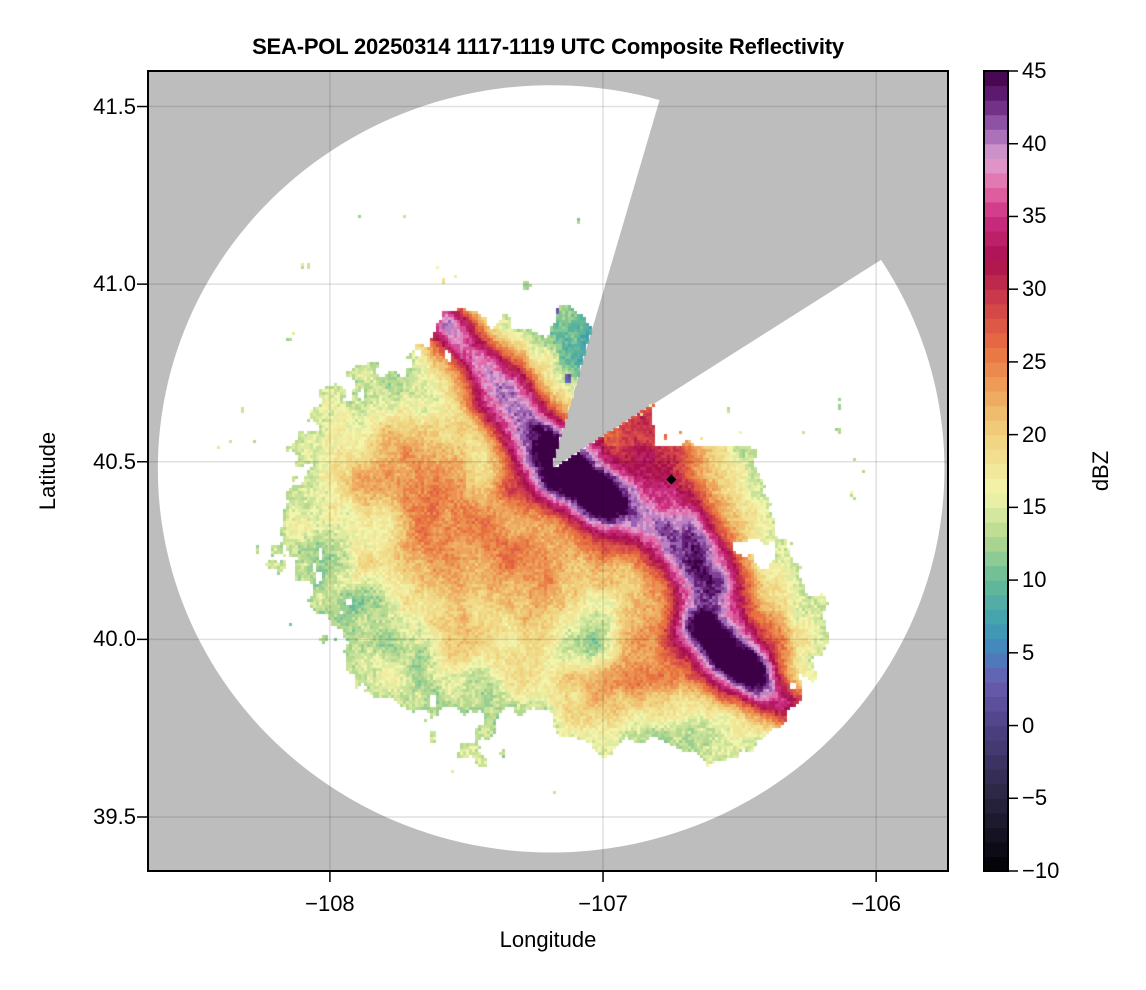 This screenshot has height=990, width=1146. I want to click on colorbar-tick-label: 45, so click(1034, 70).